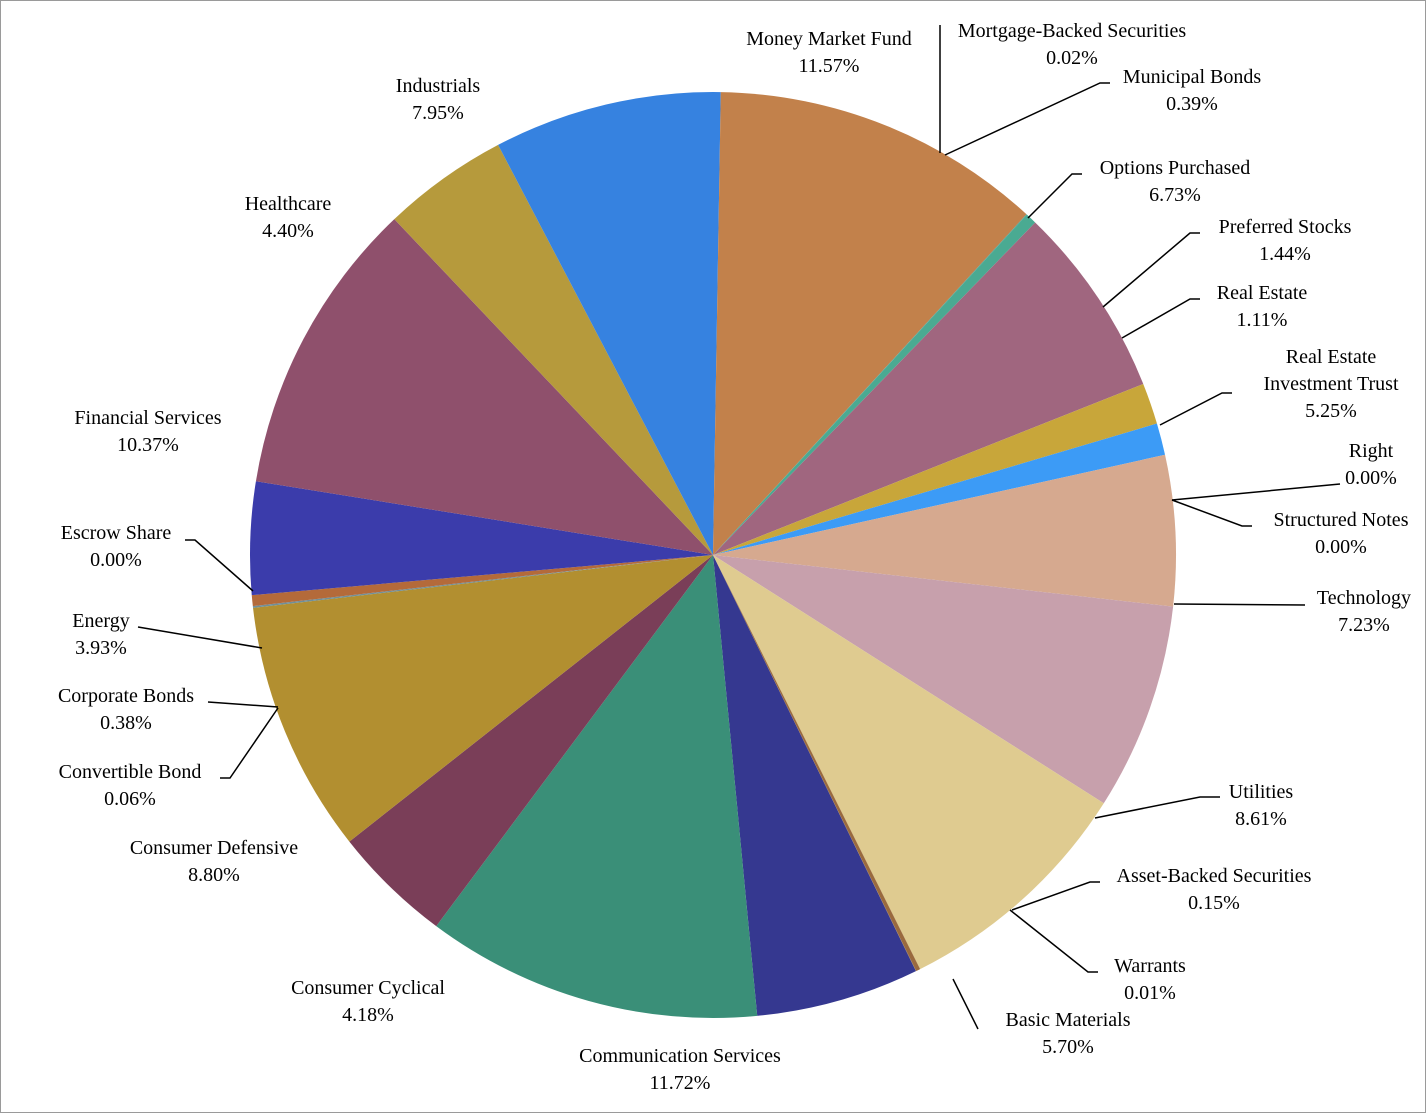 This screenshot has height=1113, width=1426. What do you see at coordinates (1072, 44) in the screenshot?
I see `label-mortgage-backed-securities: Mortgage-Backed Securities 0.02%` at bounding box center [1072, 44].